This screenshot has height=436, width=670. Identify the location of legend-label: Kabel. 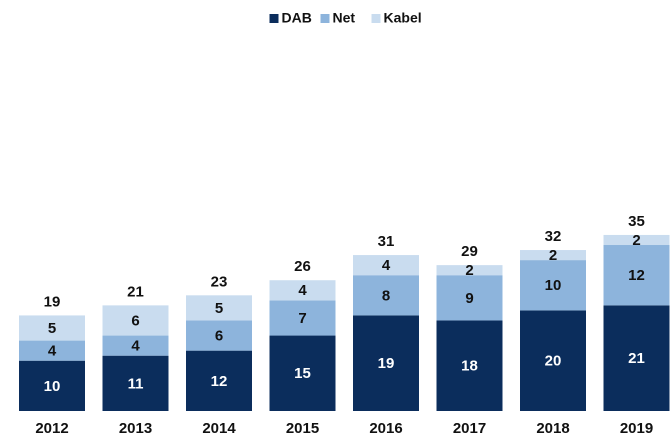
(403, 18).